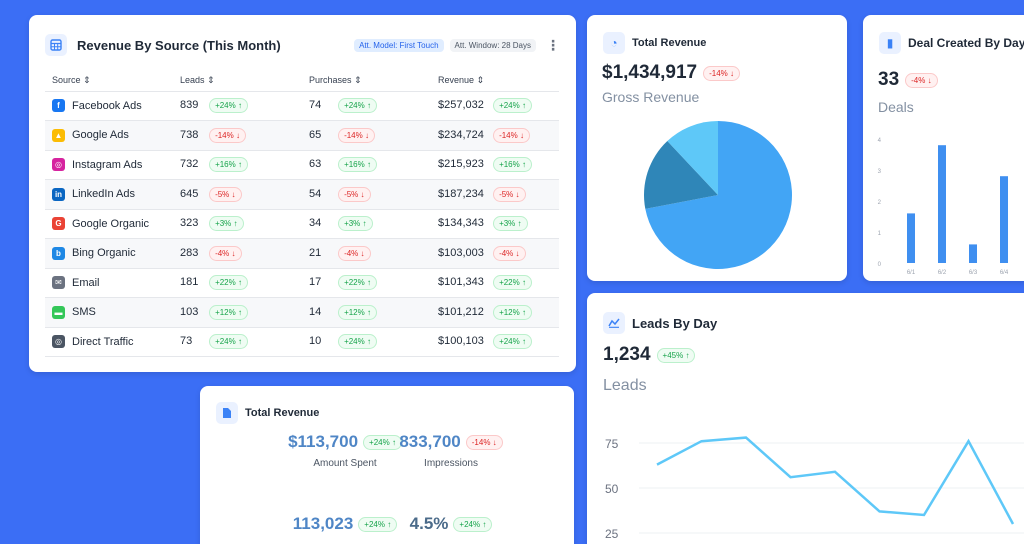  Describe the element at coordinates (511, 135) in the screenshot. I see `revenue-delta-badge: -14% ↓` at that location.